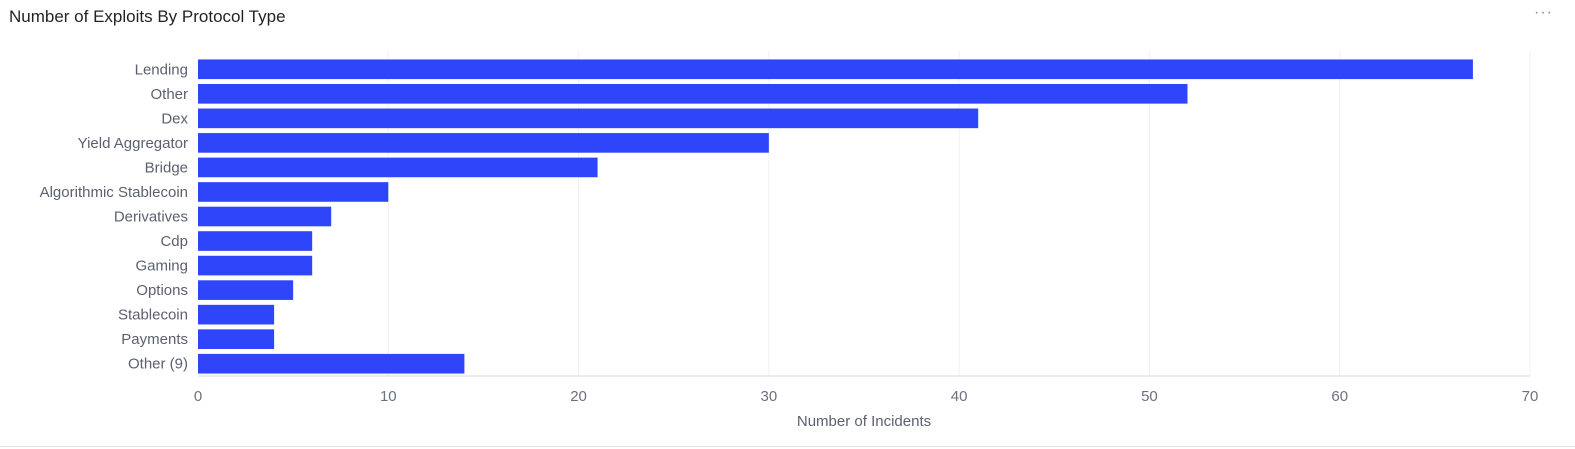  I want to click on more-options-icon: ···, so click(1543, 12).